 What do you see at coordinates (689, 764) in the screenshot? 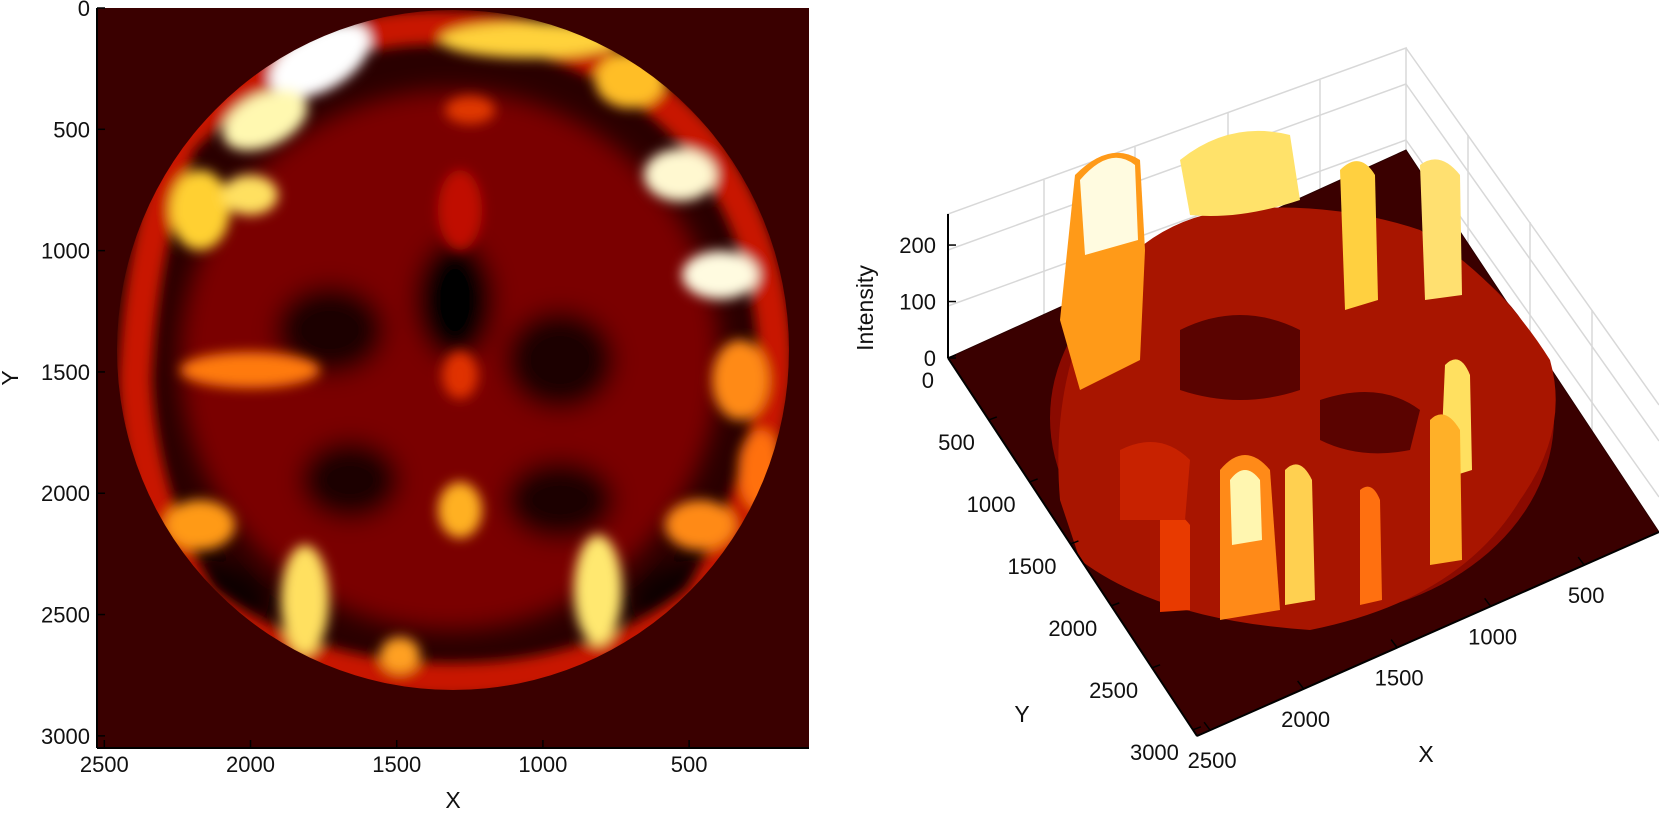
I see `x-tick-label: 500` at bounding box center [689, 764].